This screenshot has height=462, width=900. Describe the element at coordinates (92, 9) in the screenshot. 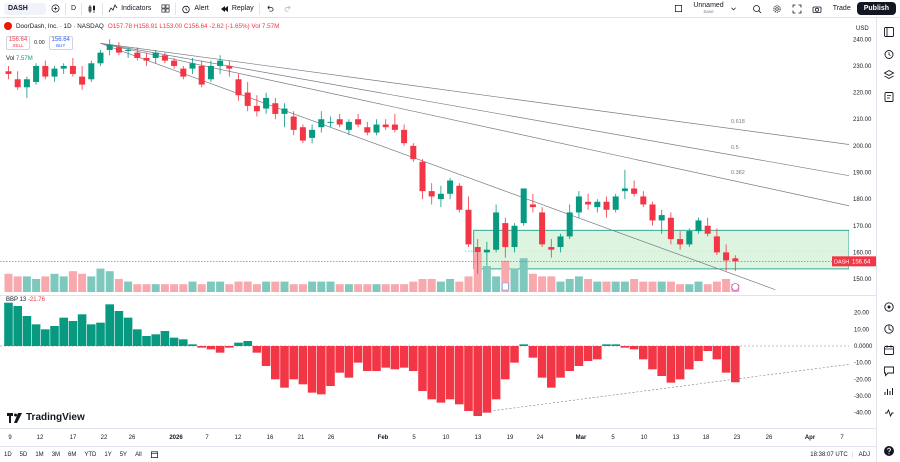

I see `chart-type-button` at that location.